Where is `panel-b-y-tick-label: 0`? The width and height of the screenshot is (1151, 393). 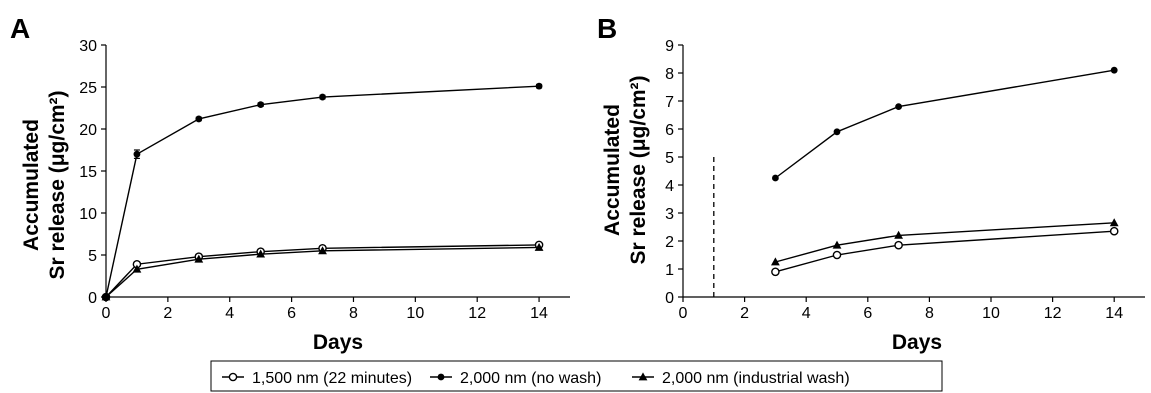
panel-b-y-tick-label: 0 is located at coordinates (669, 298).